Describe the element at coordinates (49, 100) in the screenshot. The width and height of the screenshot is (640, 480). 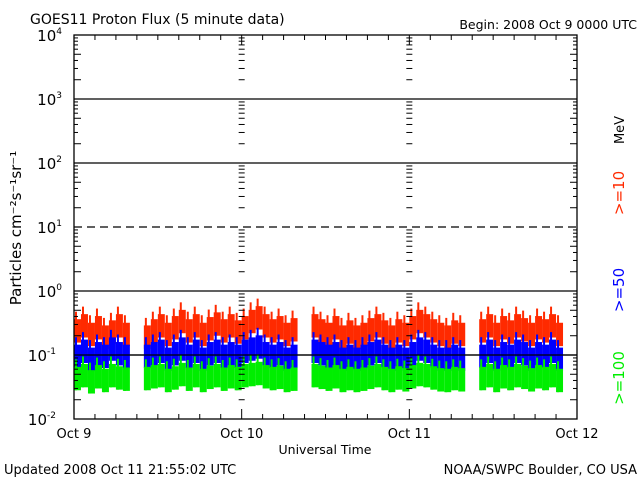
I see `y-tick-label: 103` at that location.